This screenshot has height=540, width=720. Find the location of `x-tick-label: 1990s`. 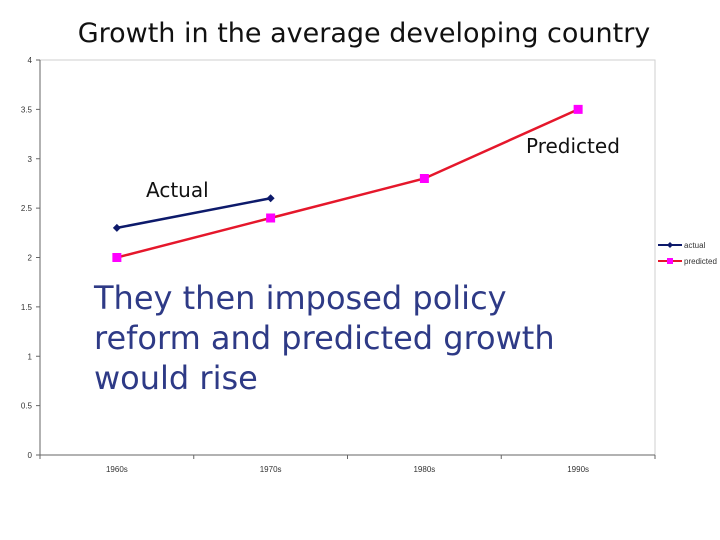

x-tick-label: 1990s is located at coordinates (578, 469).